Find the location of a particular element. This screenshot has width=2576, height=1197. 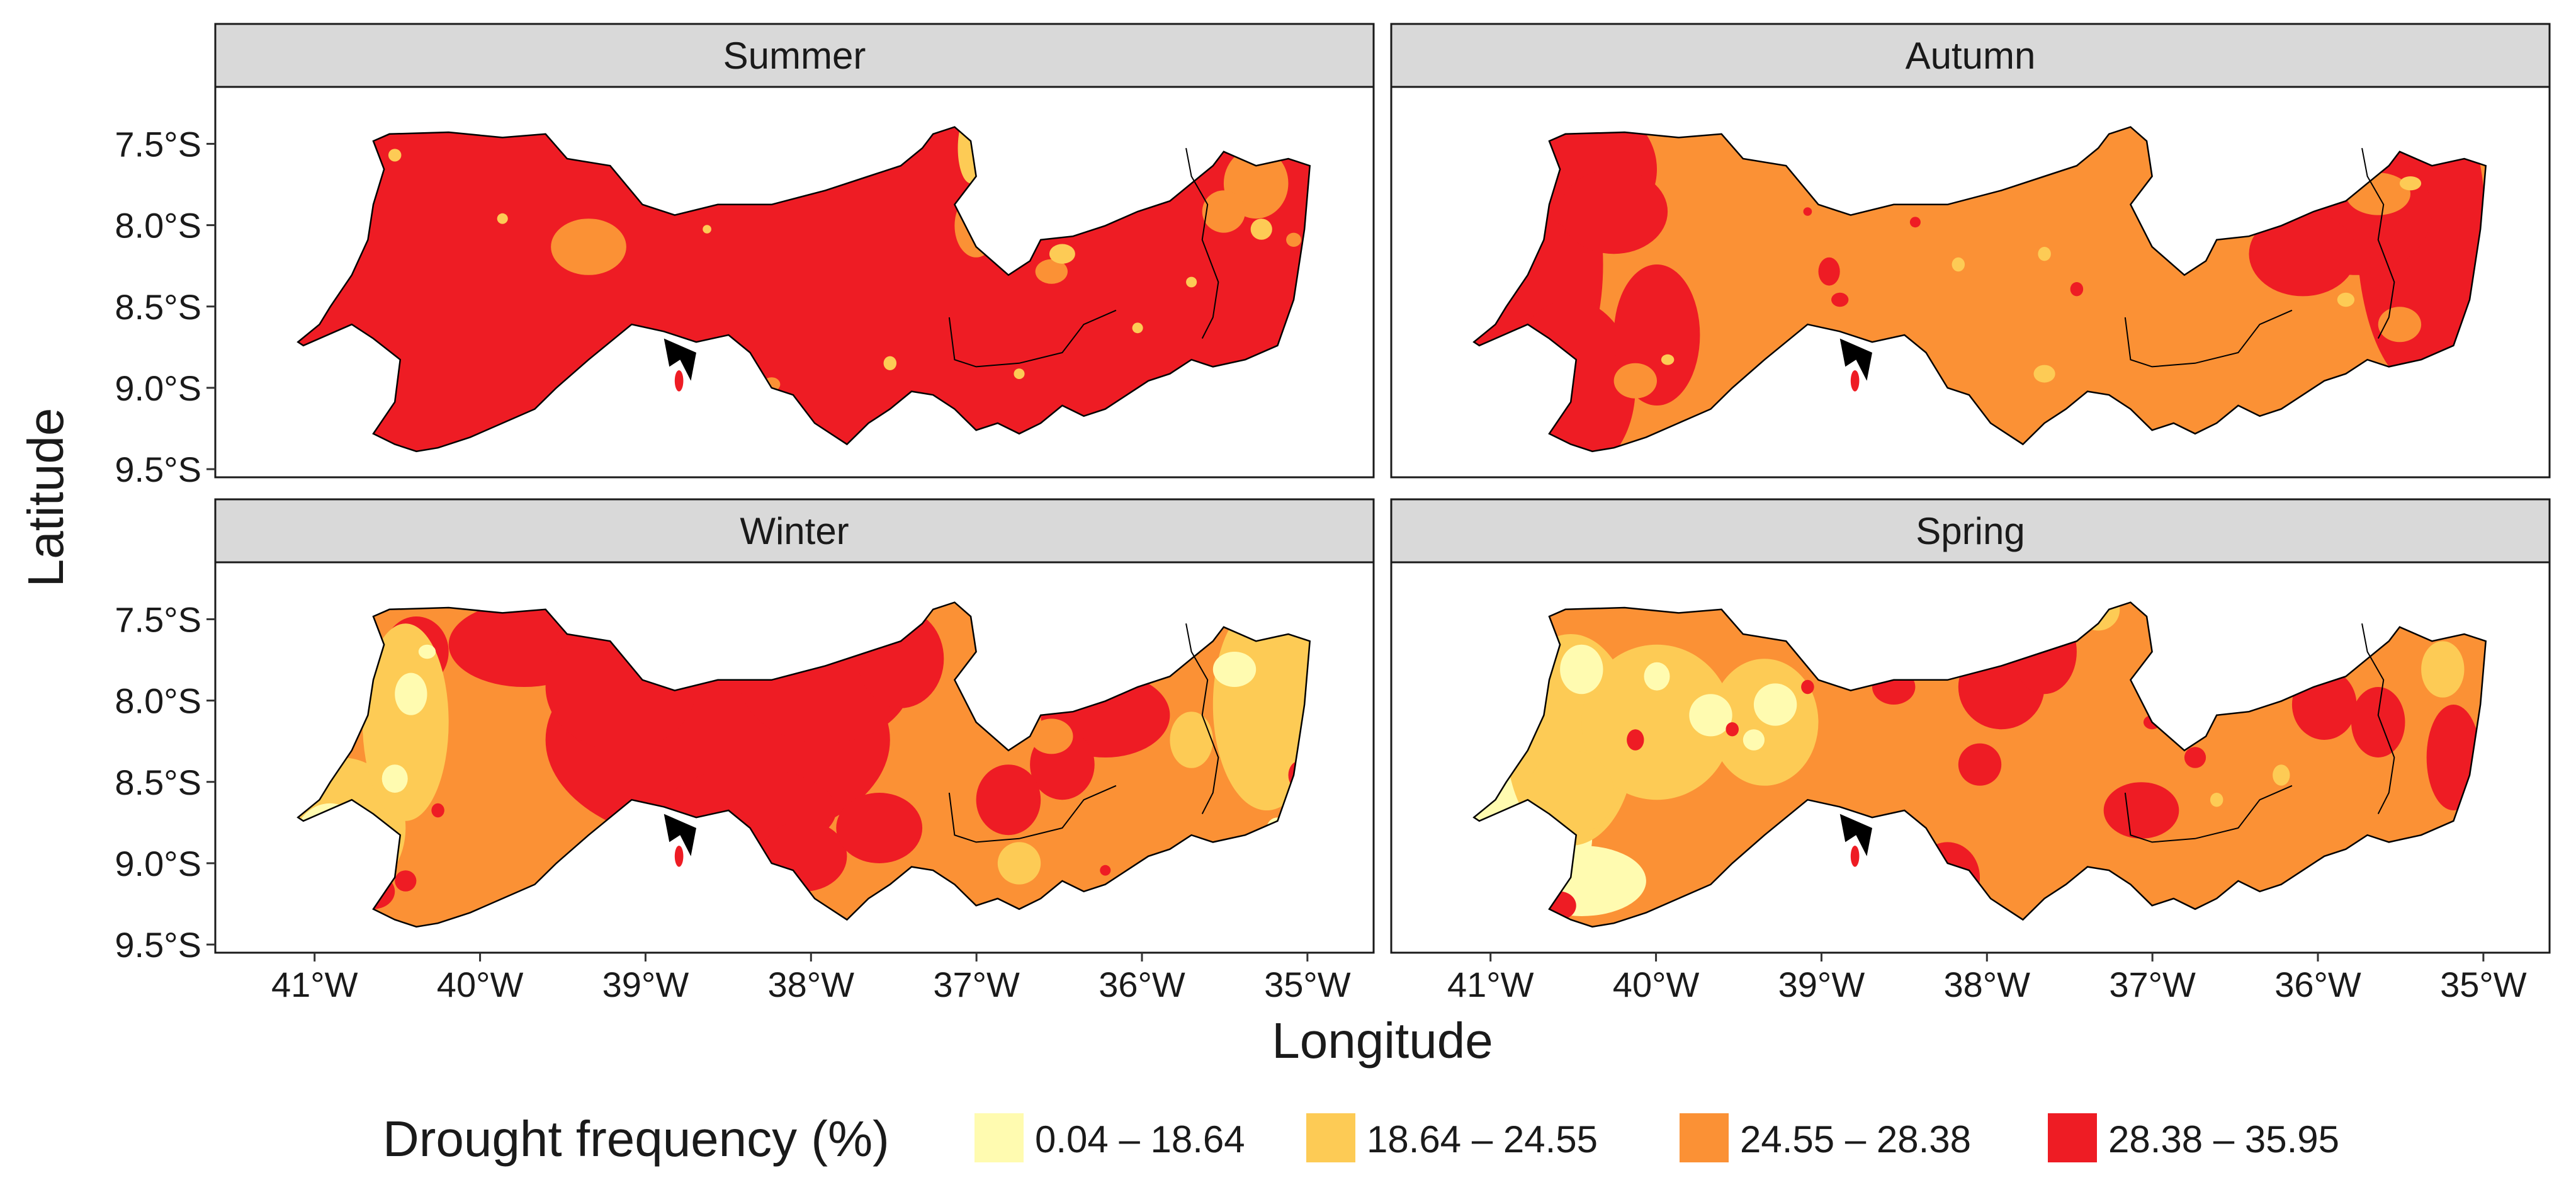

pernambuco-map is located at coordinates (1980, 757).